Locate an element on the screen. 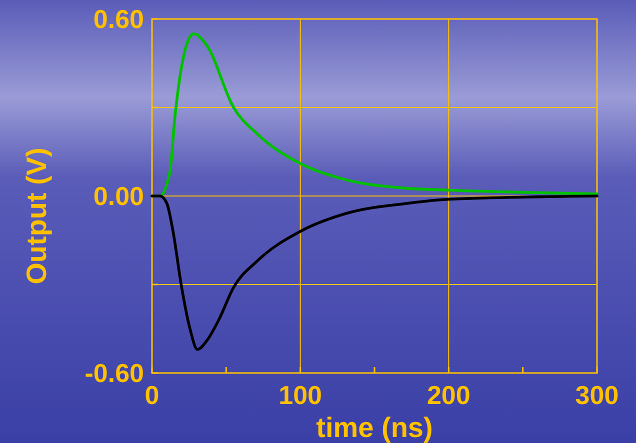 This screenshot has height=443, width=636. x-tick-label: 200 is located at coordinates (448, 395).